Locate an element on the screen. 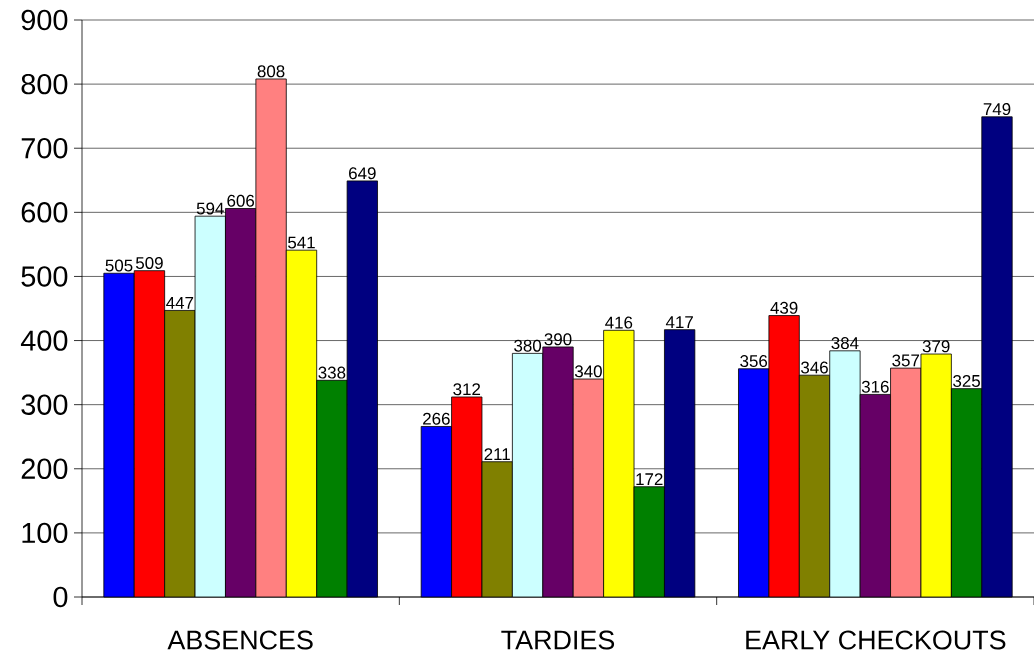 The width and height of the screenshot is (1034, 660). y-tick-label: 700 is located at coordinates (44, 148).